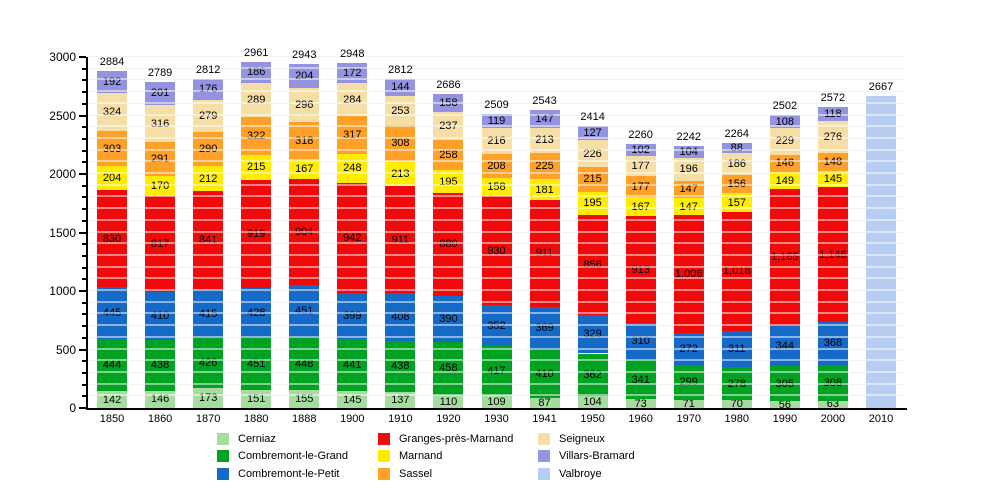 Image resolution: width=1000 pixels, height=500 pixels. I want to click on segment-value-label: 417, so click(496, 370).